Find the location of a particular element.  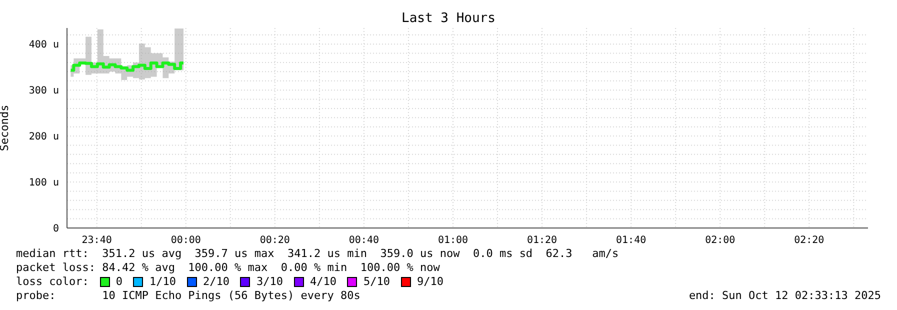

x-tick-label: 02:20 is located at coordinates (809, 240).